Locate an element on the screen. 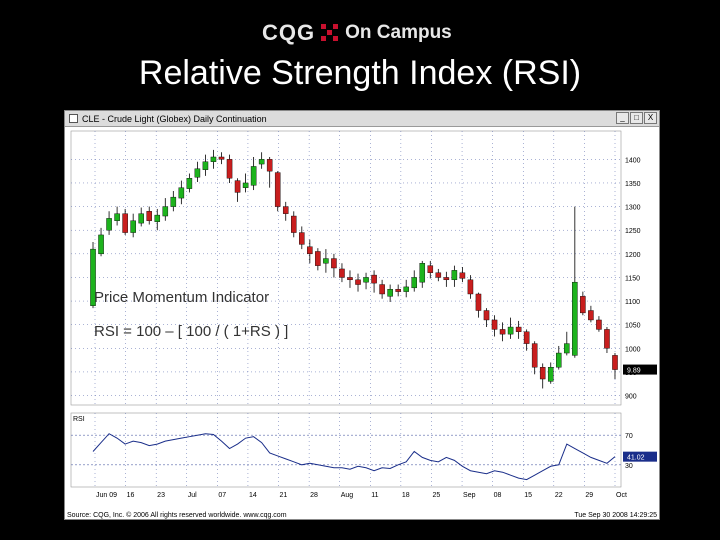 This screenshot has width=720, height=540. date-axis-label: 16 is located at coordinates (131, 495).